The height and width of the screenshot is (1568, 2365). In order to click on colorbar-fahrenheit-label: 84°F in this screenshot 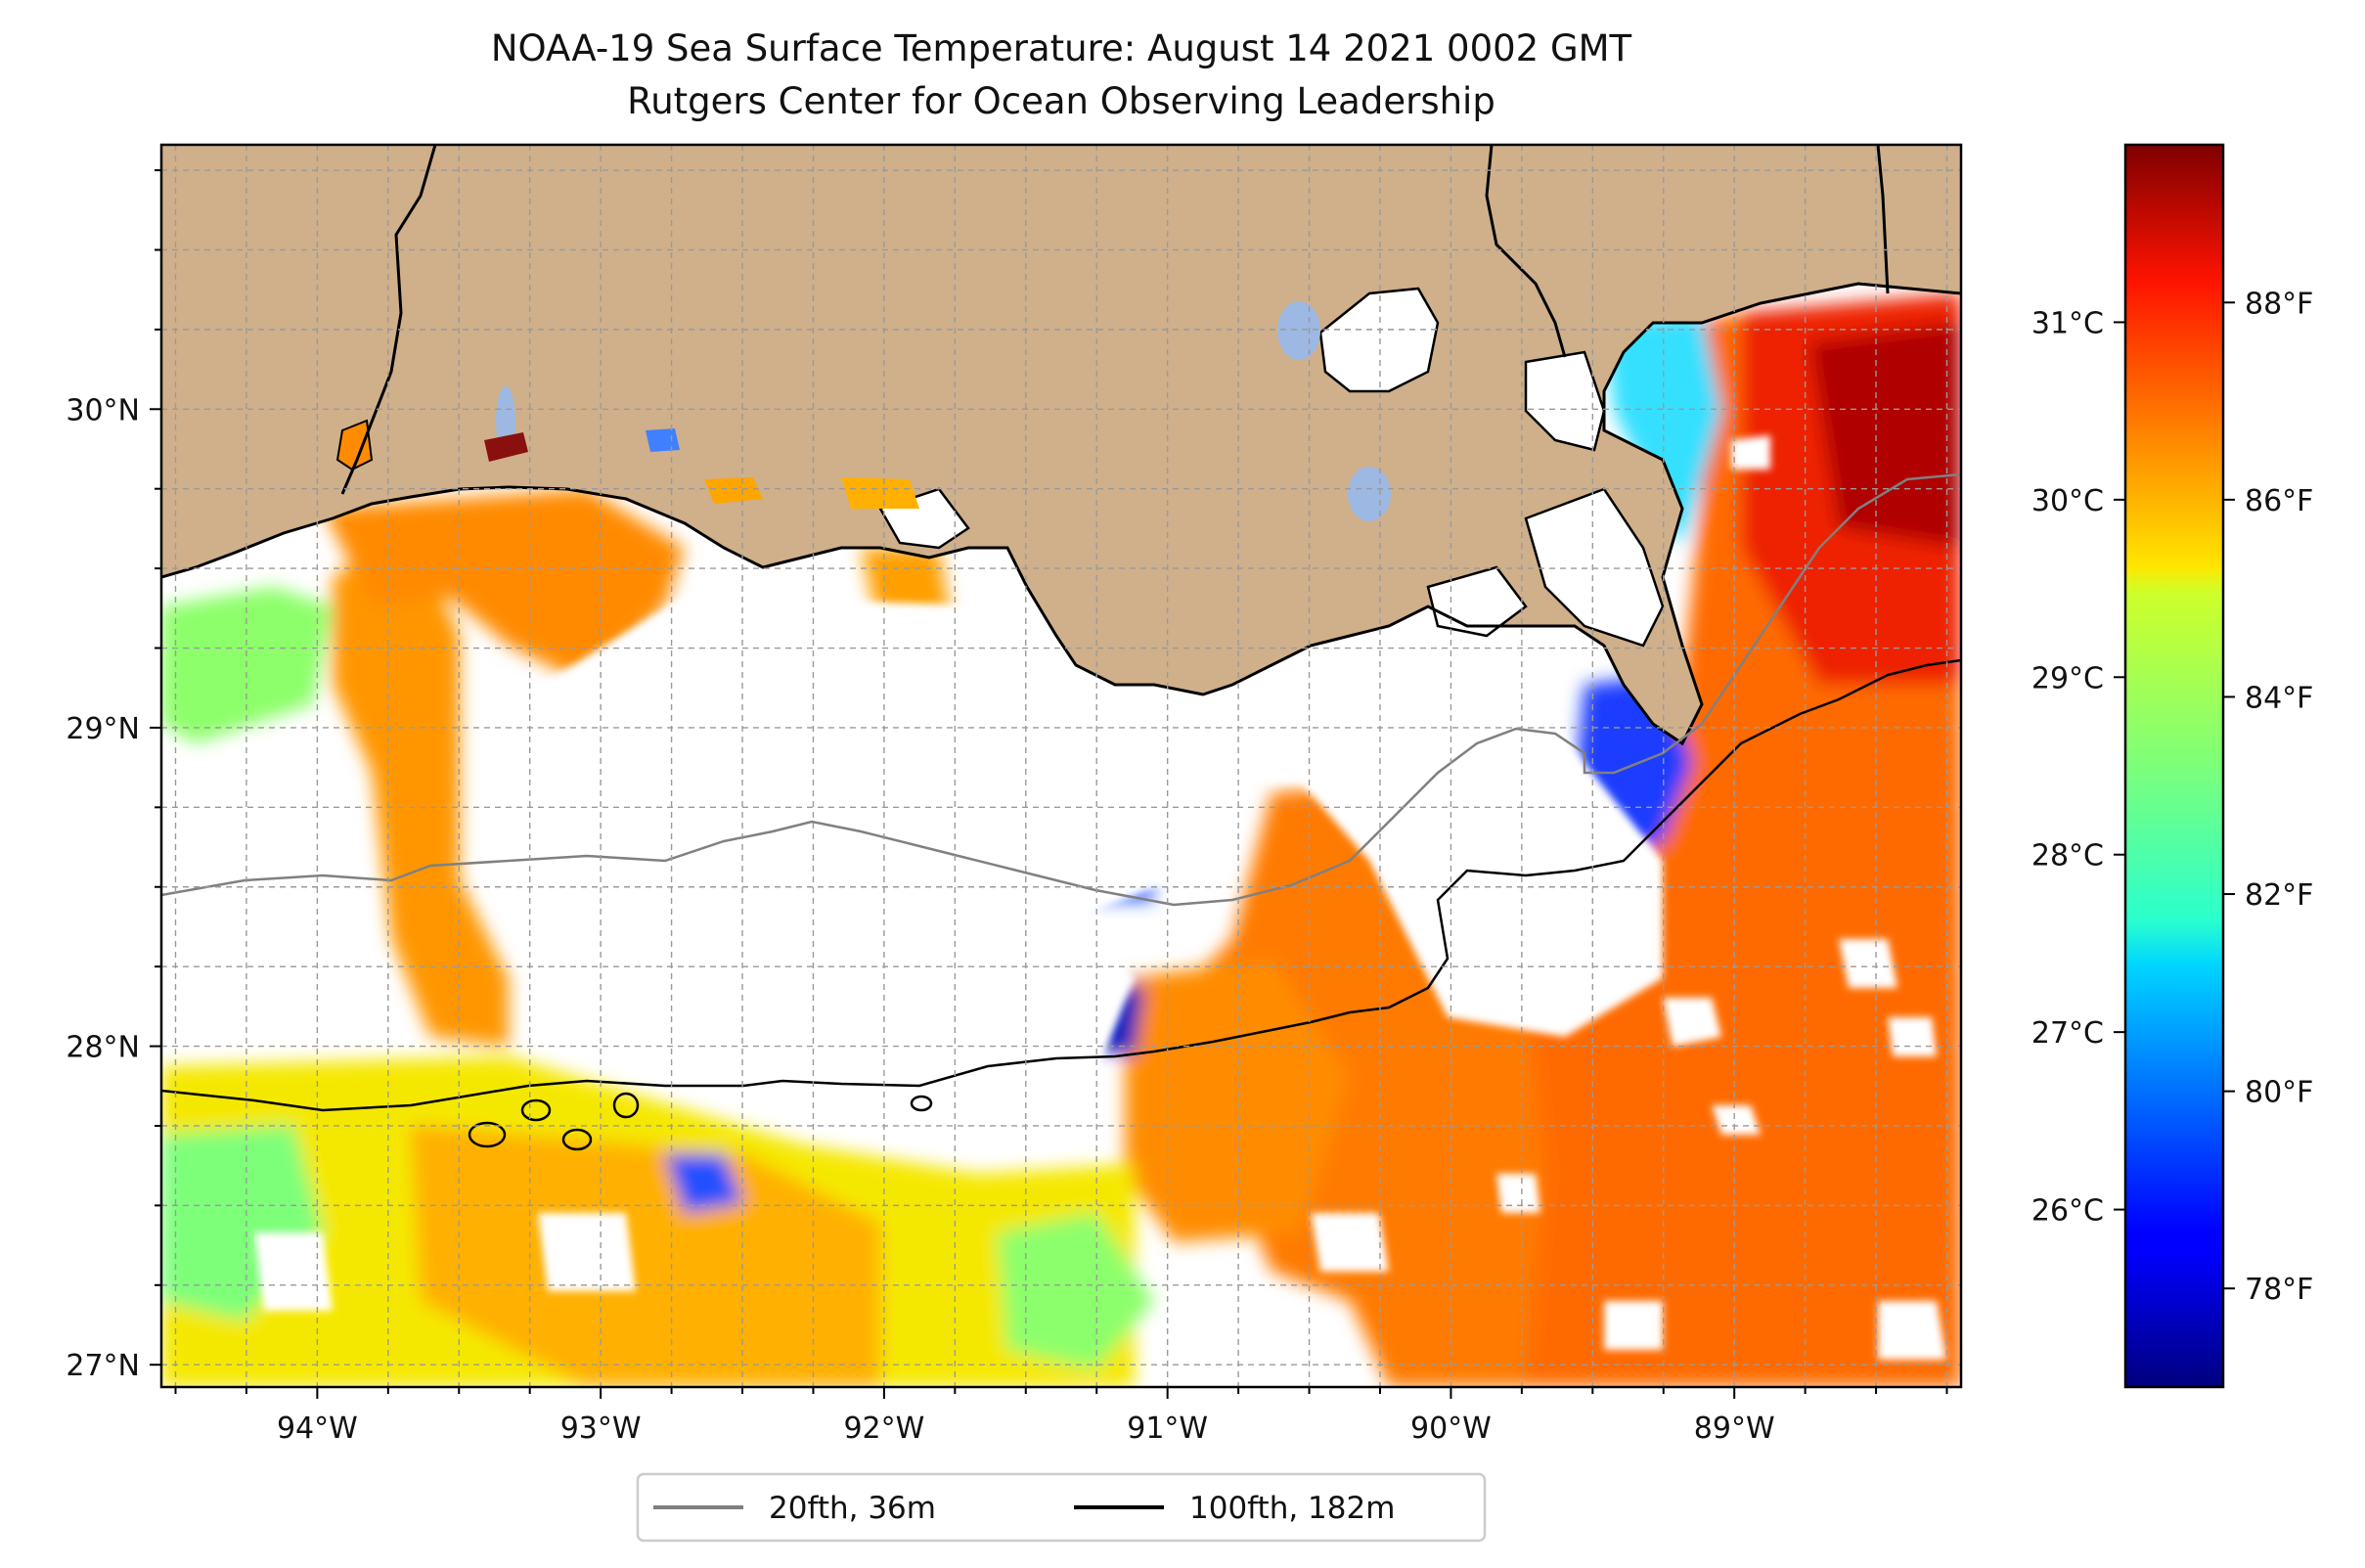, I will do `click(2279, 698)`.